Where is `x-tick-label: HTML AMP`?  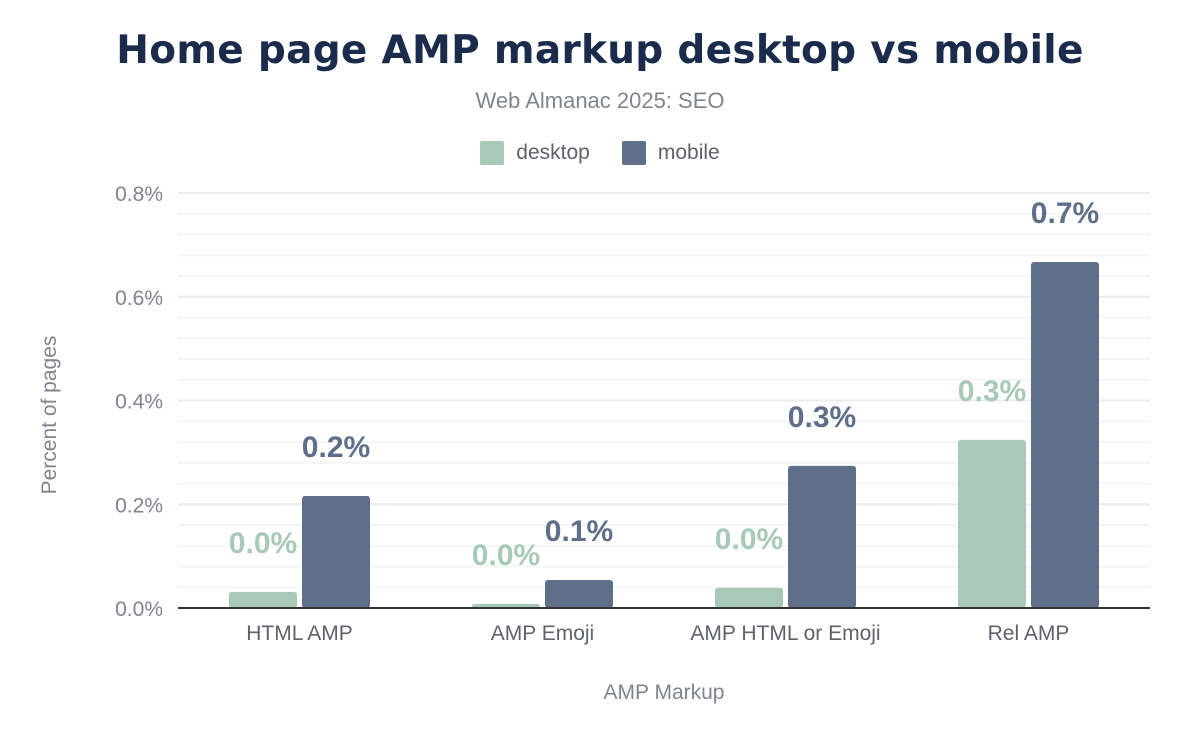
x-tick-label: HTML AMP is located at coordinates (299, 633).